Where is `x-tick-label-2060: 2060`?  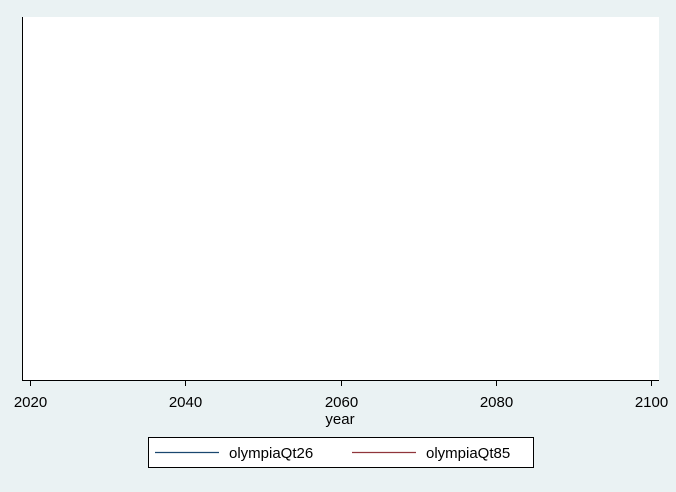 x-tick-label-2060: 2060 is located at coordinates (341, 402).